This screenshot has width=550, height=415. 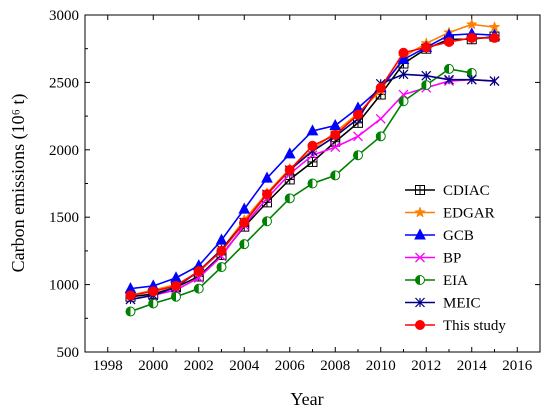 What do you see at coordinates (471, 24) in the screenshot?
I see `data-point-edgar` at bounding box center [471, 24].